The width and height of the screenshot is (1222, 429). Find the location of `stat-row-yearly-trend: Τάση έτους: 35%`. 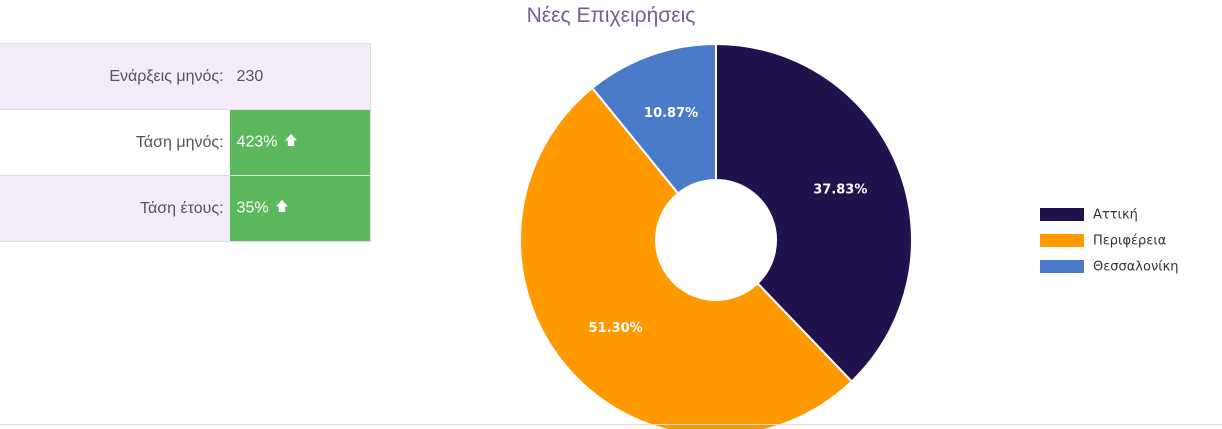

stat-row-yearly-trend: Τάση έτους: 35% is located at coordinates (185, 208).